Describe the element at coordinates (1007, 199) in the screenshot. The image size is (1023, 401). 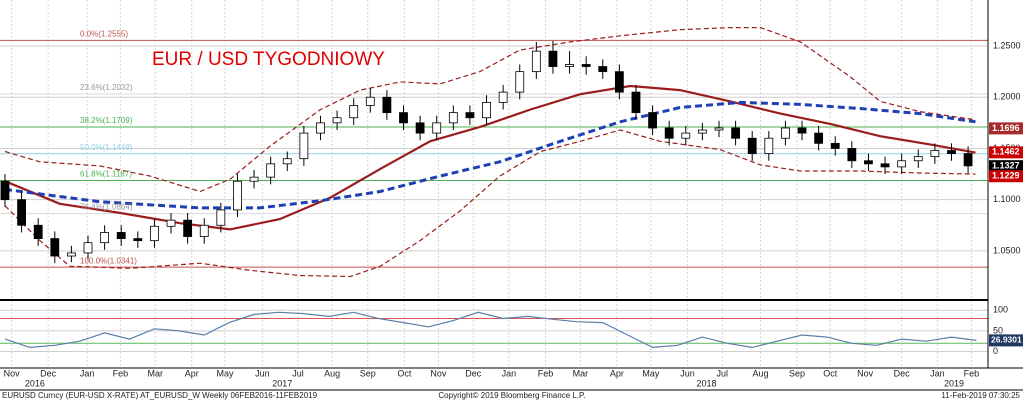
I see `y-tick-label: 1.1000` at that location.